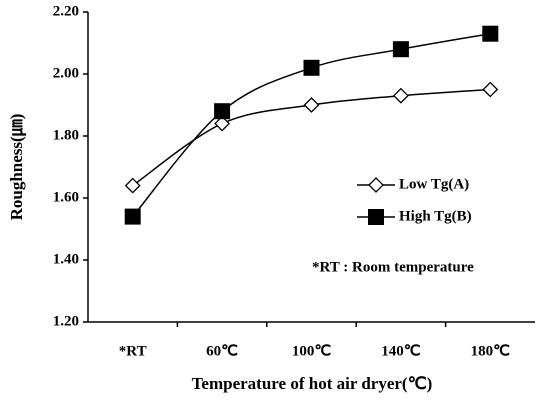 This screenshot has width=537, height=405. What do you see at coordinates (401, 351) in the screenshot?
I see `x-tick-label: 140℃` at bounding box center [401, 351].